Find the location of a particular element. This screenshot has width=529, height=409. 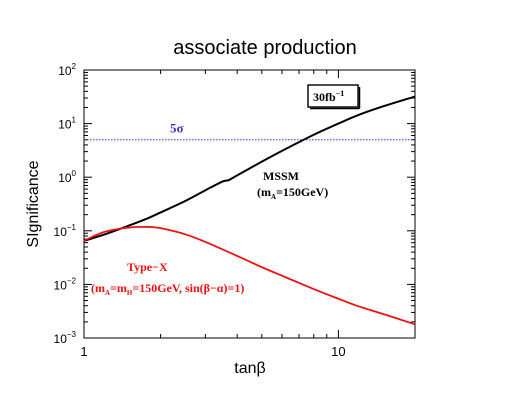

x-tick-label: 1 is located at coordinates (83, 351).